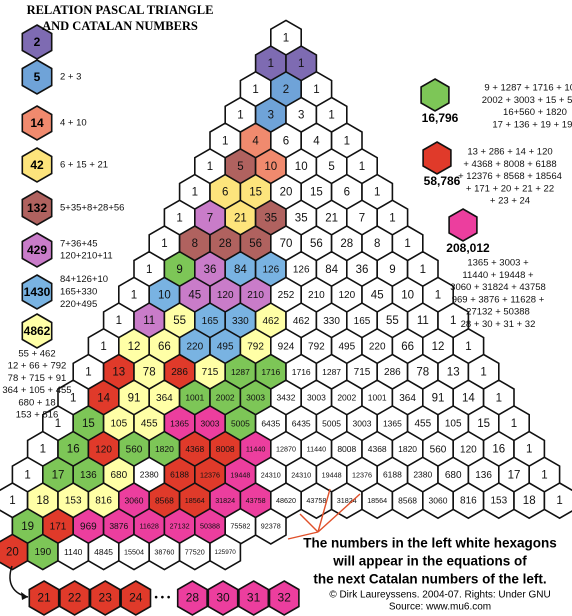 This screenshot has width=572, height=616. Describe the element at coordinates (309, 523) in the screenshot. I see `pointer` at that location.